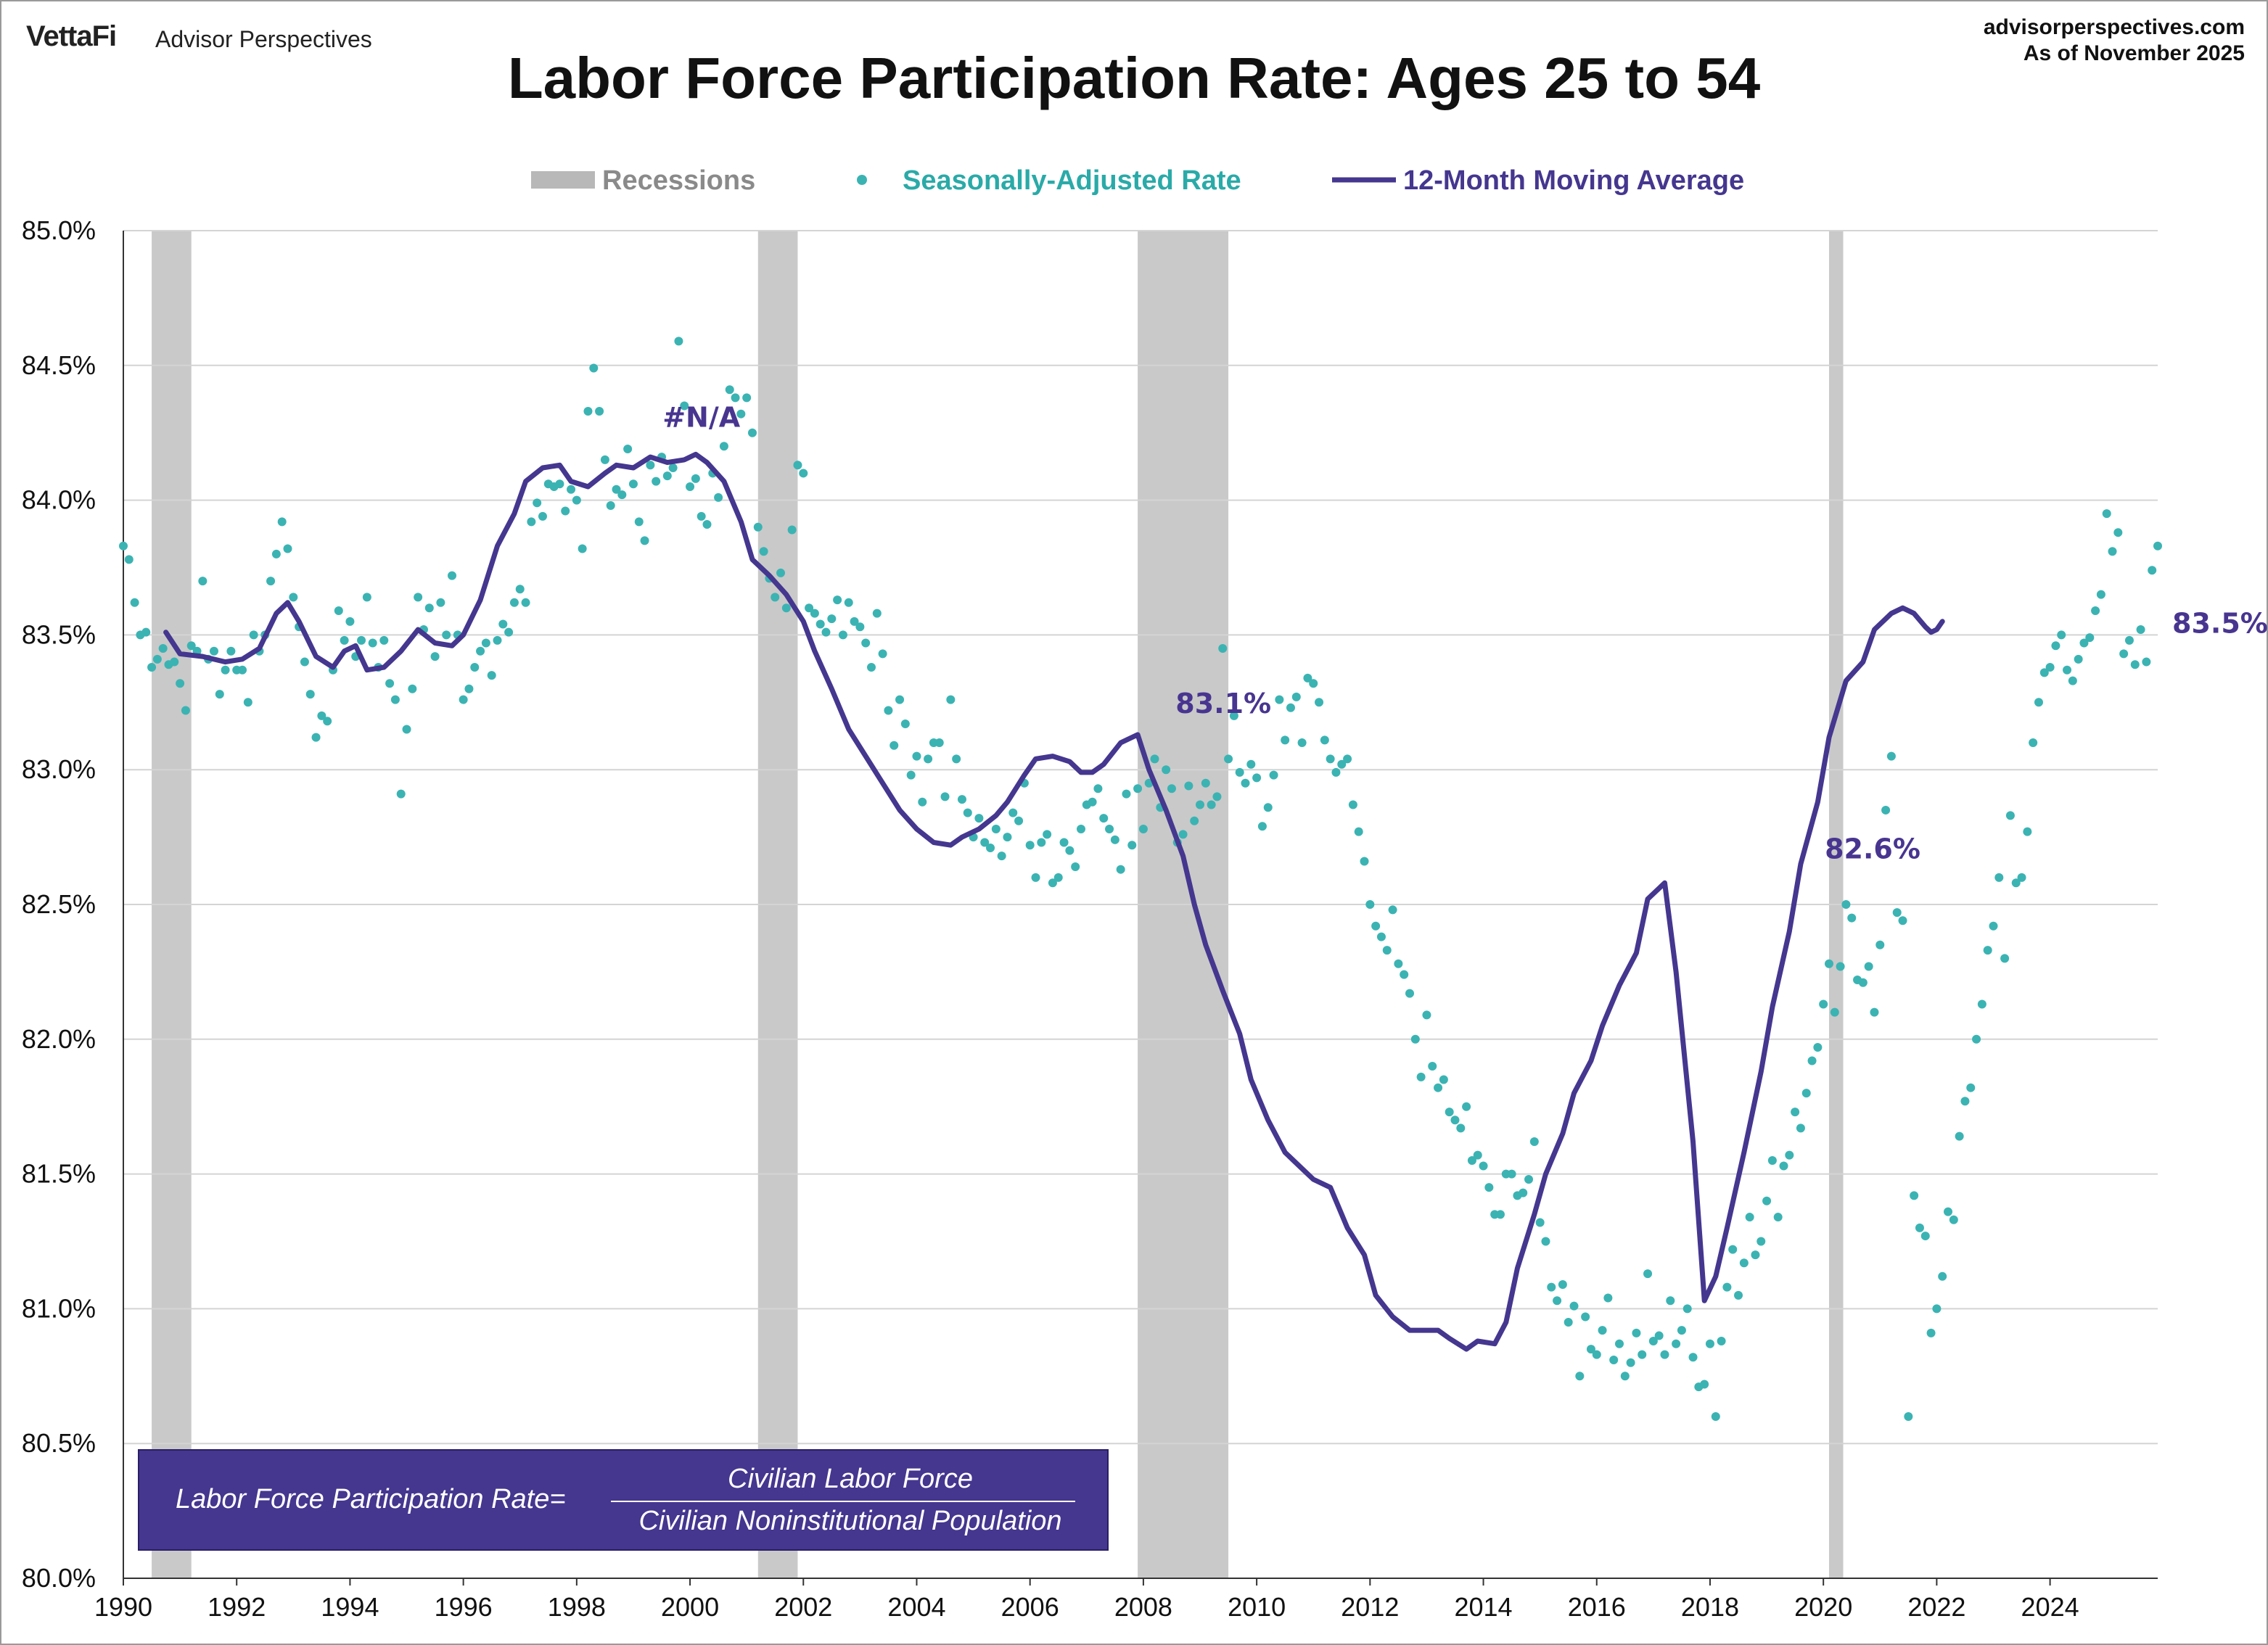  Describe the element at coordinates (71, 36) in the screenshot. I see `brand-logo: VettaFi` at that location.